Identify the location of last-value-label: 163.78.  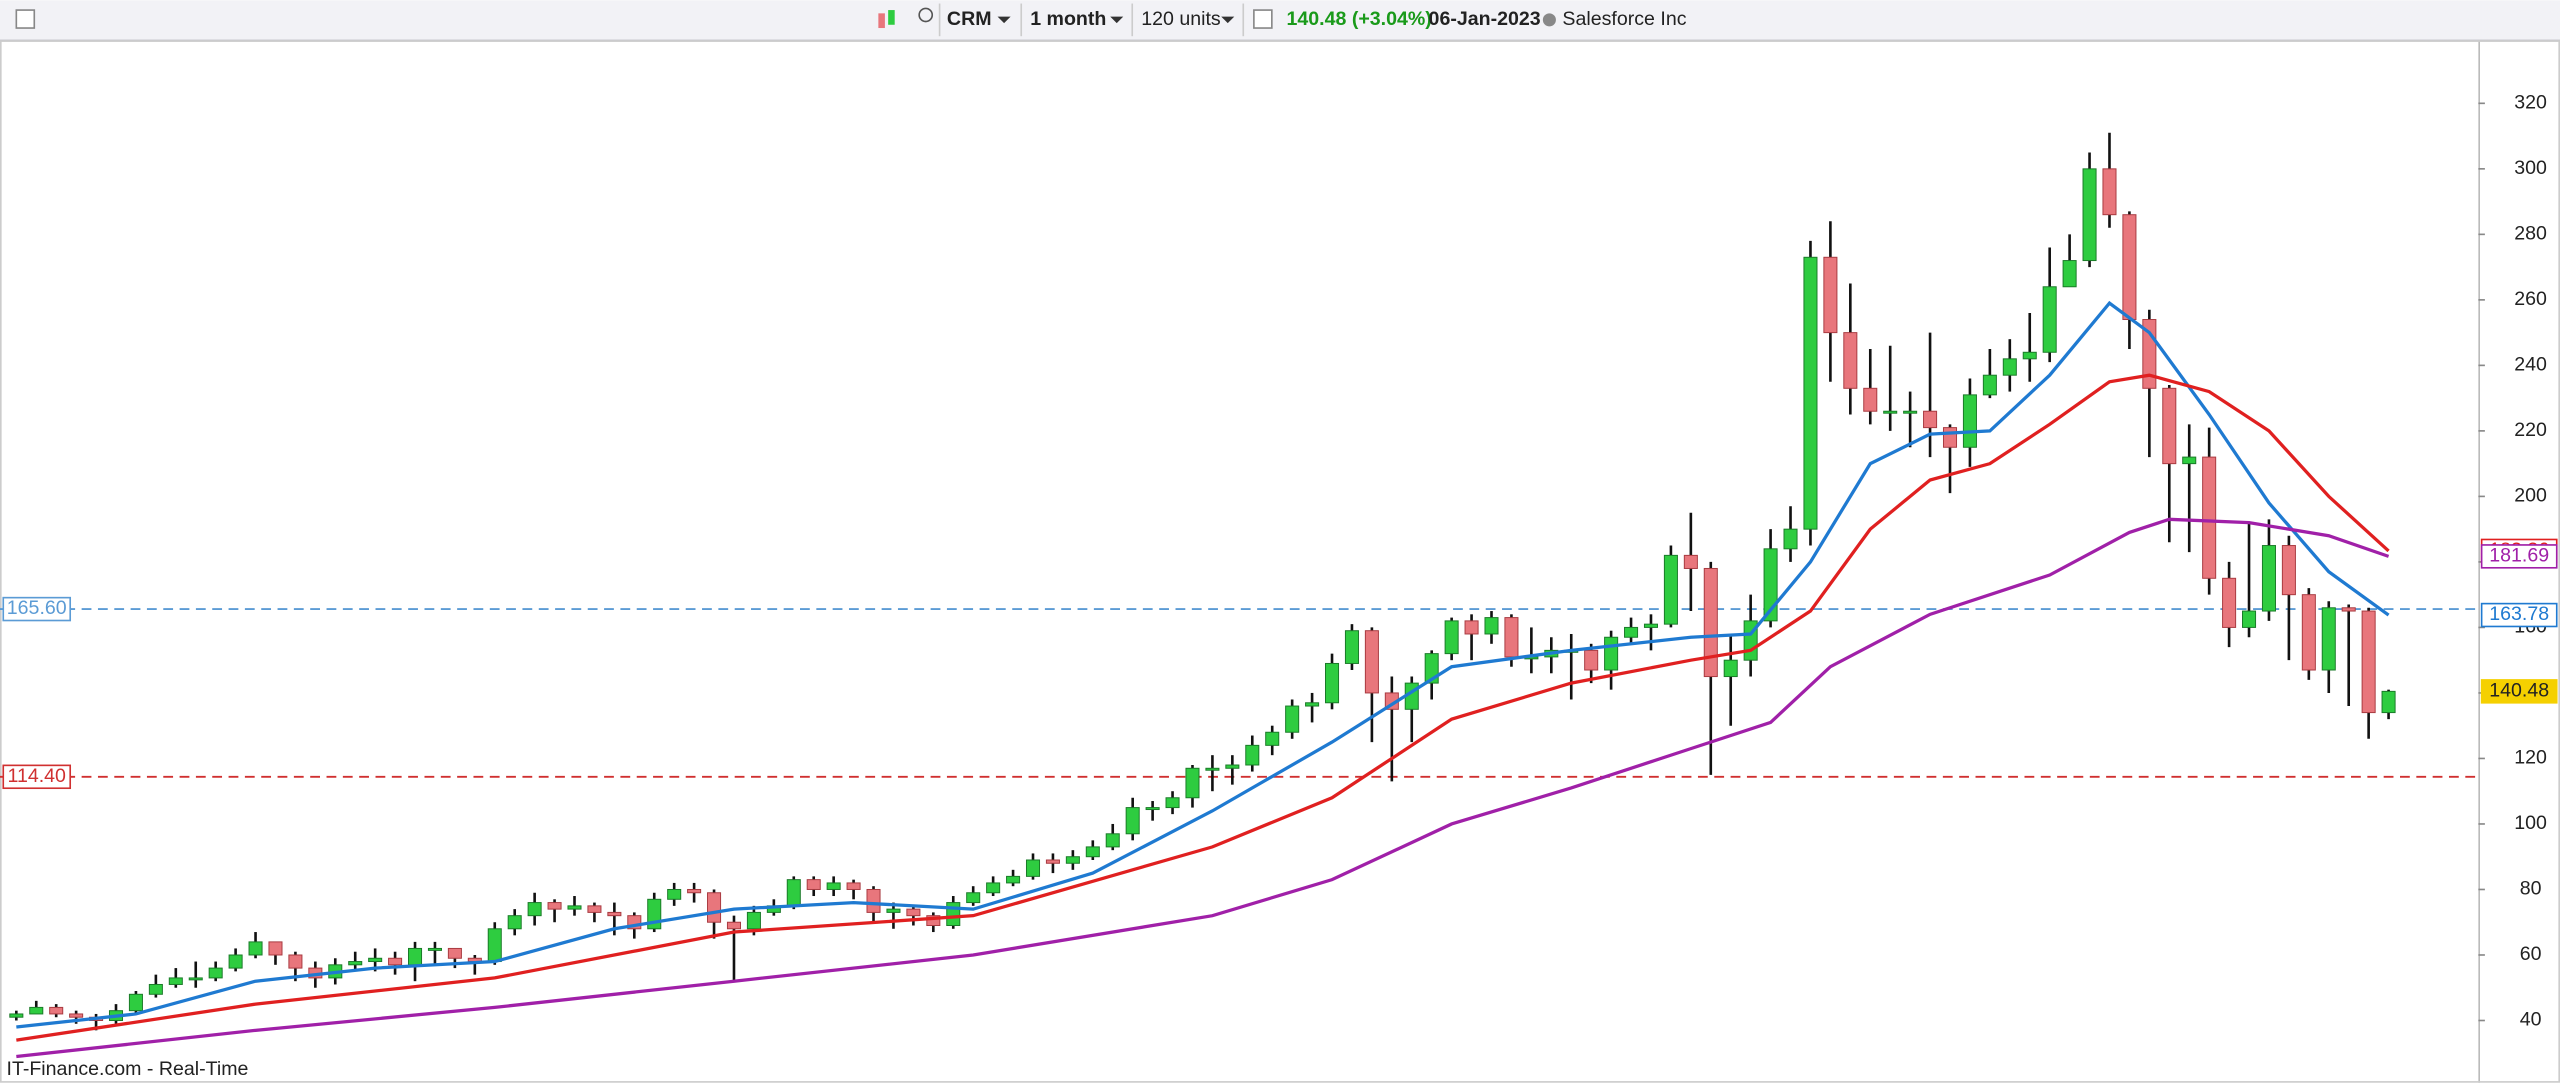
(2519, 614).